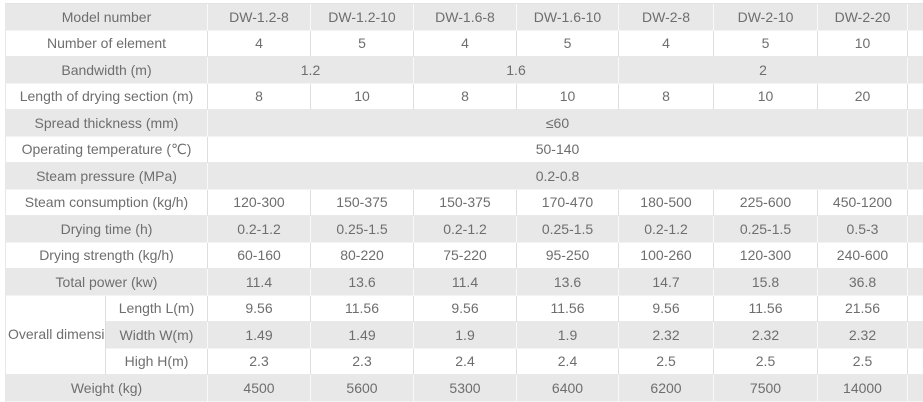 The width and height of the screenshot is (923, 402). Describe the element at coordinates (558, 123) in the screenshot. I see `value-cell: ≤60` at that location.